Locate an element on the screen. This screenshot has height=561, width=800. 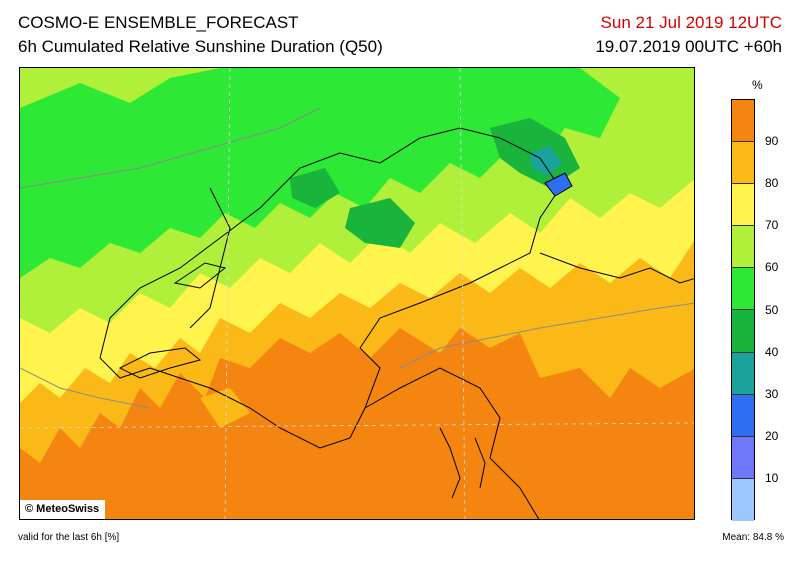
legend-tick-label: 60 is located at coordinates (772, 267).